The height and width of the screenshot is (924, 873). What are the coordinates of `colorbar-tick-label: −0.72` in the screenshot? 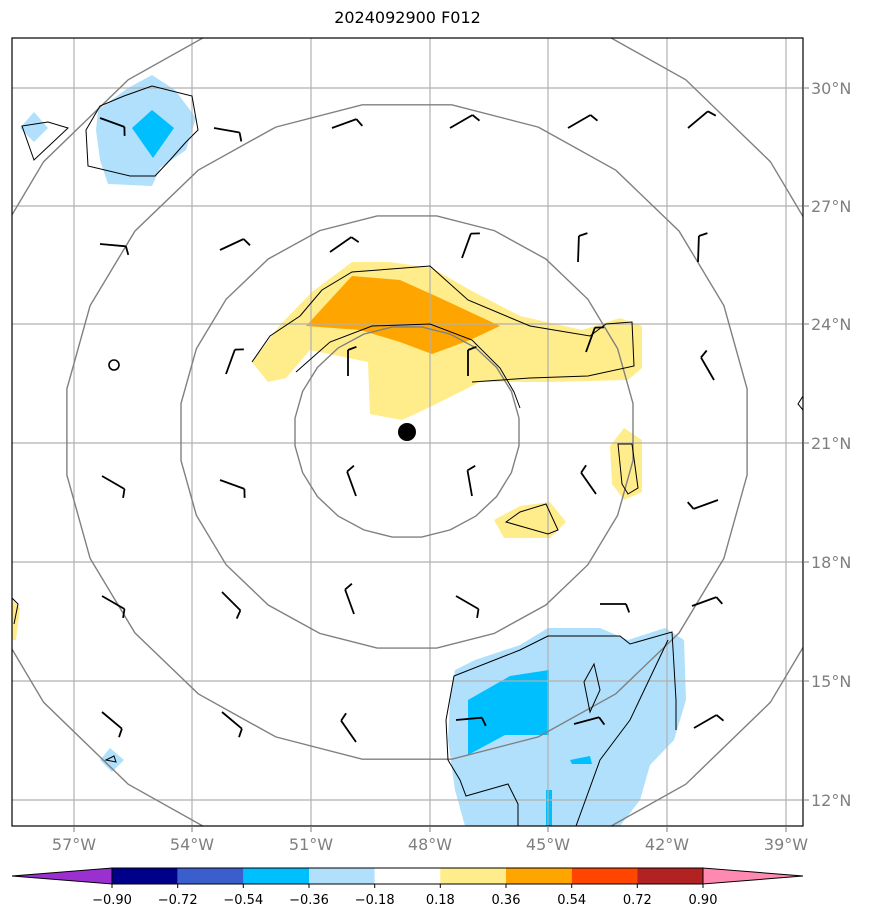 It's located at (178, 900).